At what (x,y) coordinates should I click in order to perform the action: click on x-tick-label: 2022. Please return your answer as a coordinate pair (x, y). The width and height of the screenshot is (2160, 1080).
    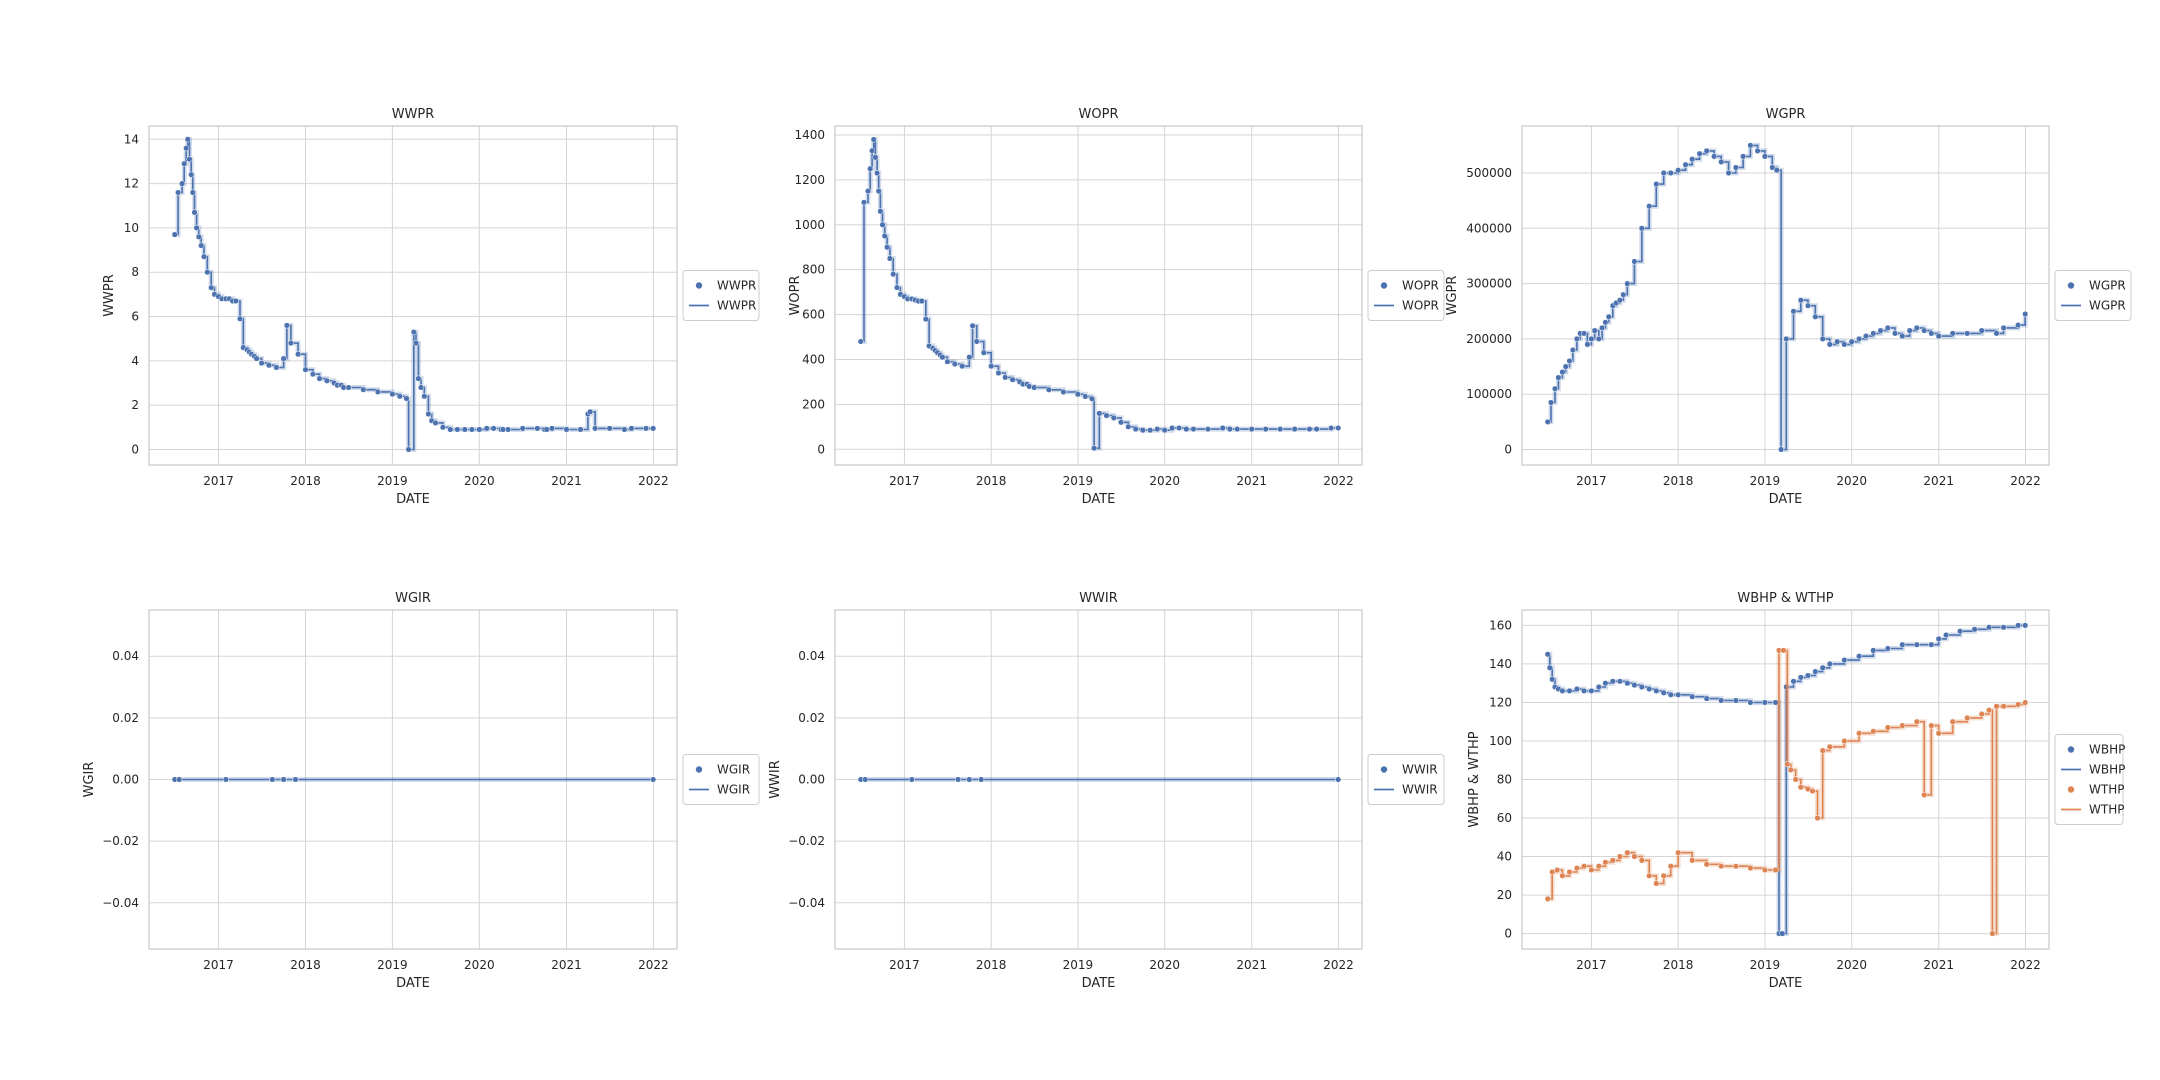
    Looking at the image, I should click on (653, 481).